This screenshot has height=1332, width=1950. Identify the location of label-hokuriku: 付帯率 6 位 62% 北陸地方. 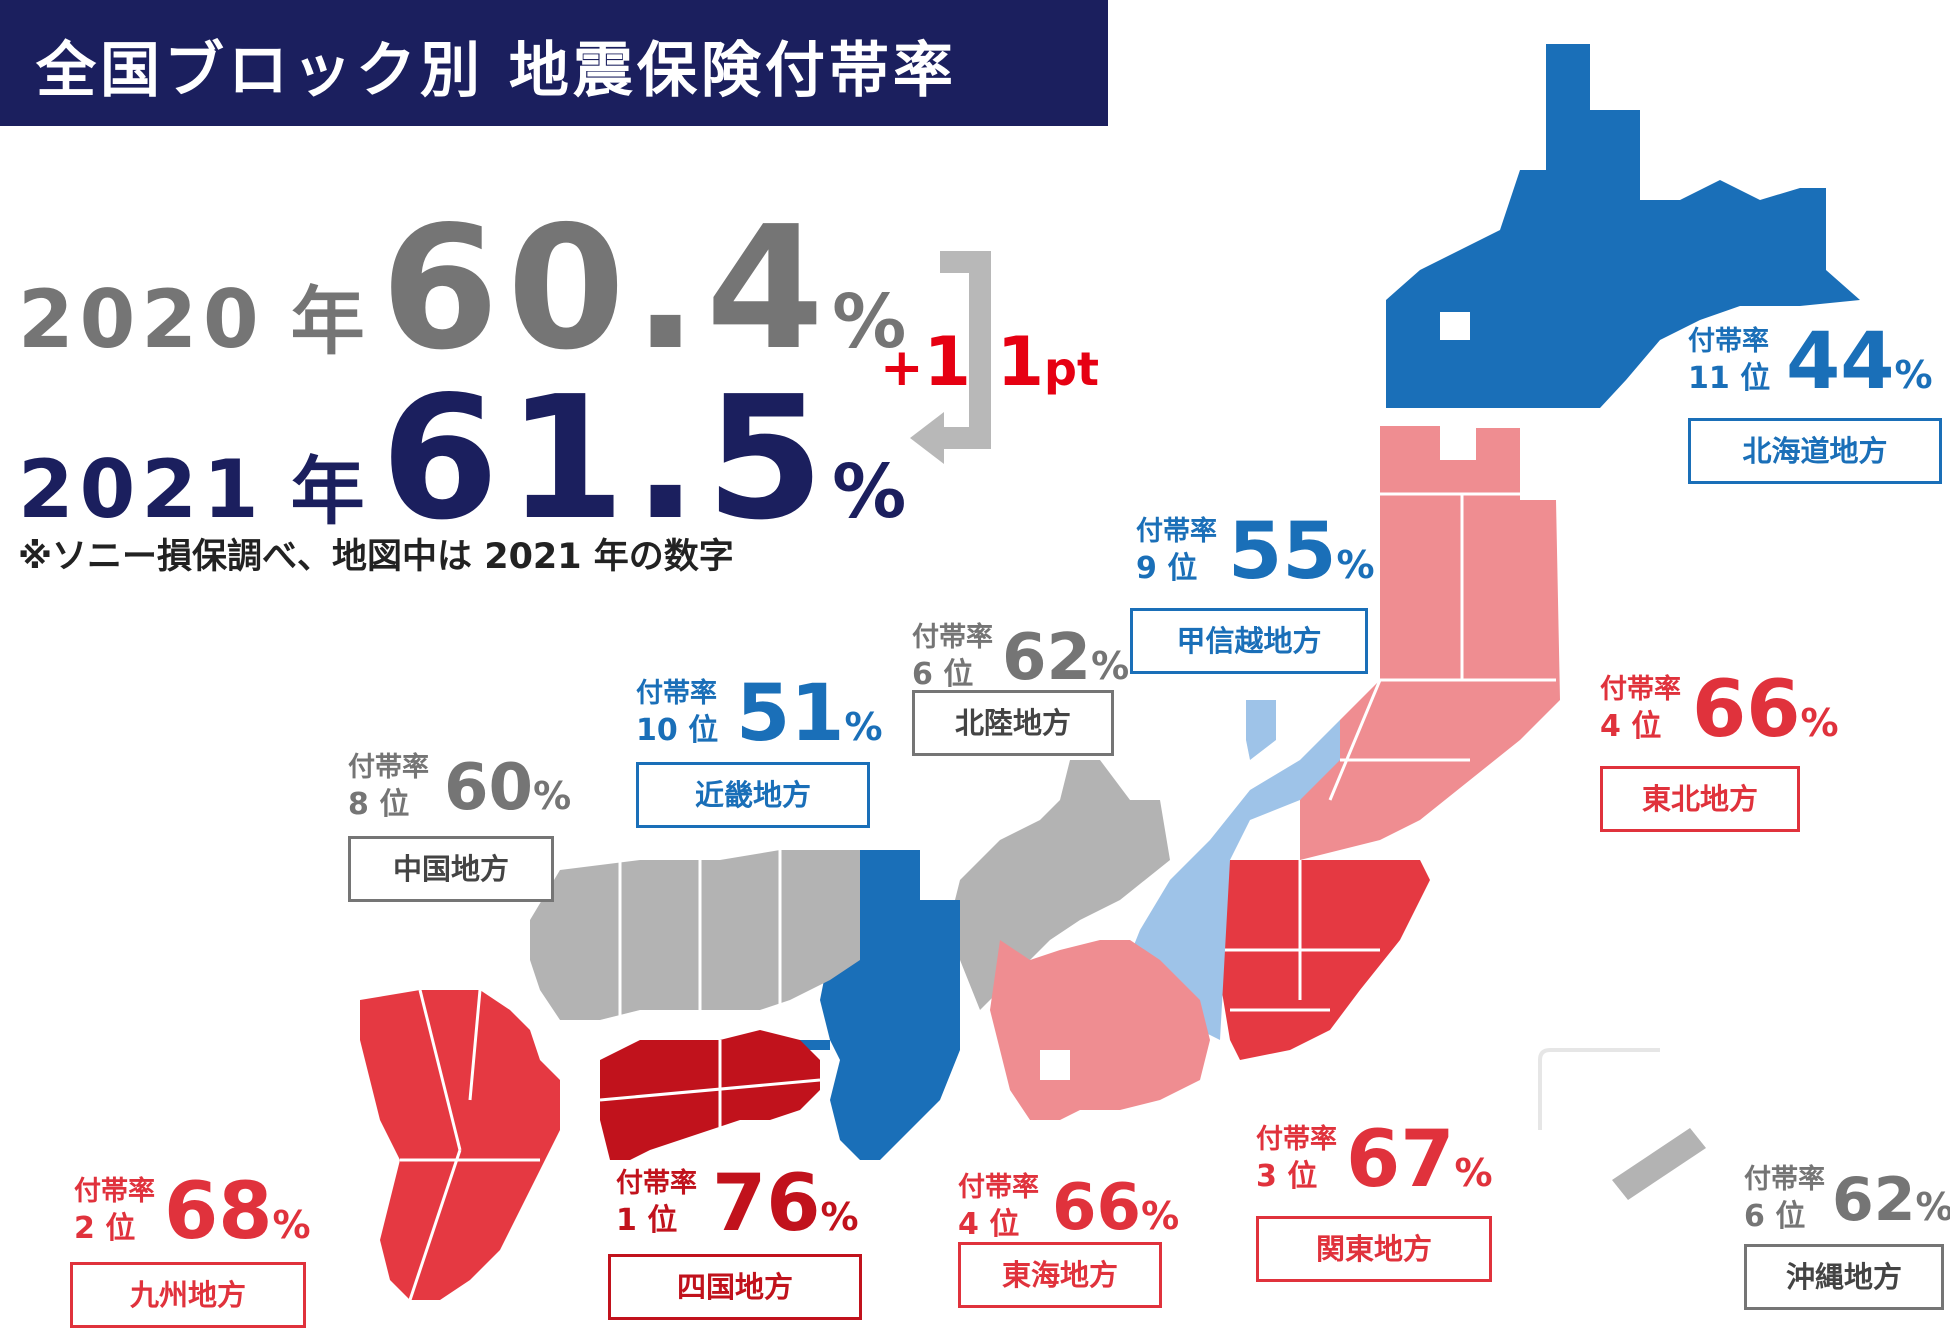
(1020, 701).